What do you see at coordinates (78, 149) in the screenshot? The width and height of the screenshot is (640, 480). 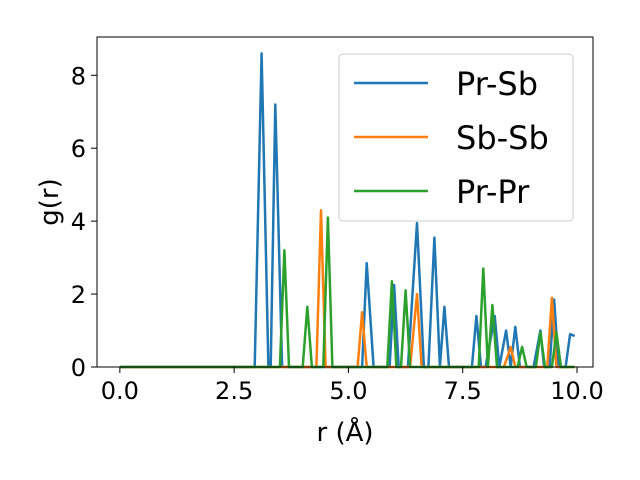 I see `y-tick-label: 6` at bounding box center [78, 149].